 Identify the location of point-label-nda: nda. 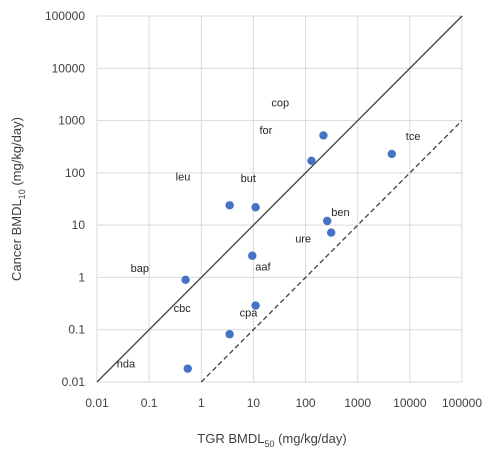
(126, 365).